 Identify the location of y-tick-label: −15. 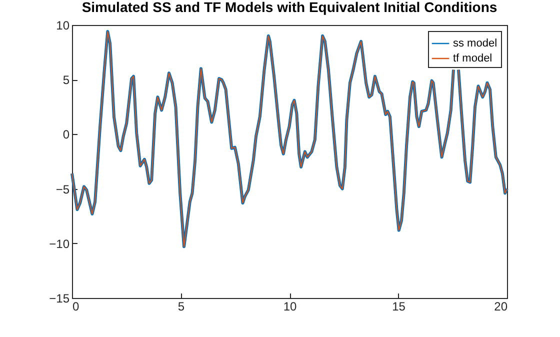
(59, 299).